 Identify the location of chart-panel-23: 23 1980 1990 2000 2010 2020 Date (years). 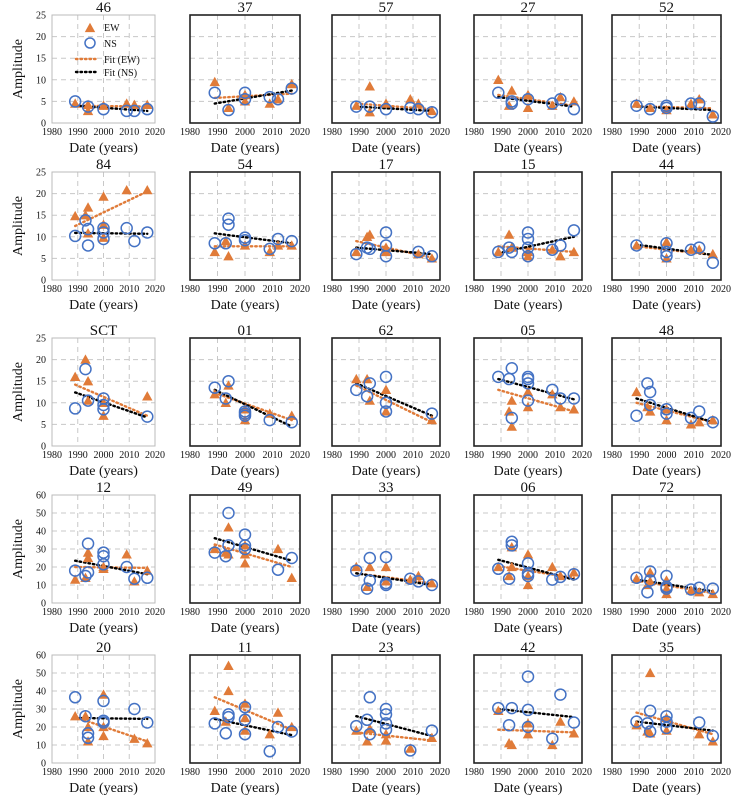
(386, 718).